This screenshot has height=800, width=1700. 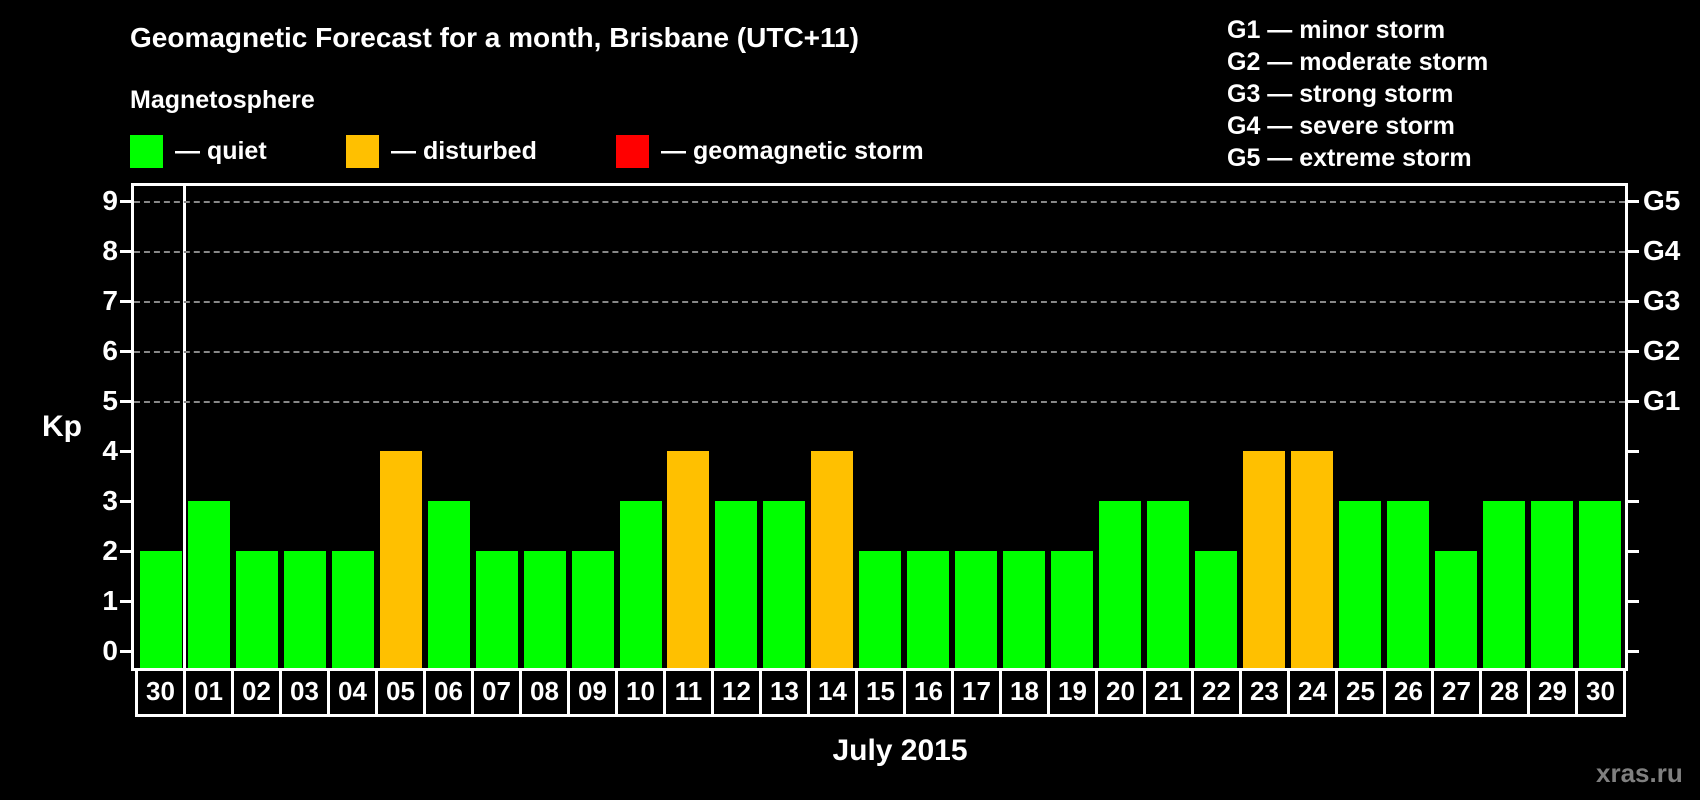 What do you see at coordinates (1662, 400) in the screenshot?
I see `storm-level-axis-label: G1` at bounding box center [1662, 400].